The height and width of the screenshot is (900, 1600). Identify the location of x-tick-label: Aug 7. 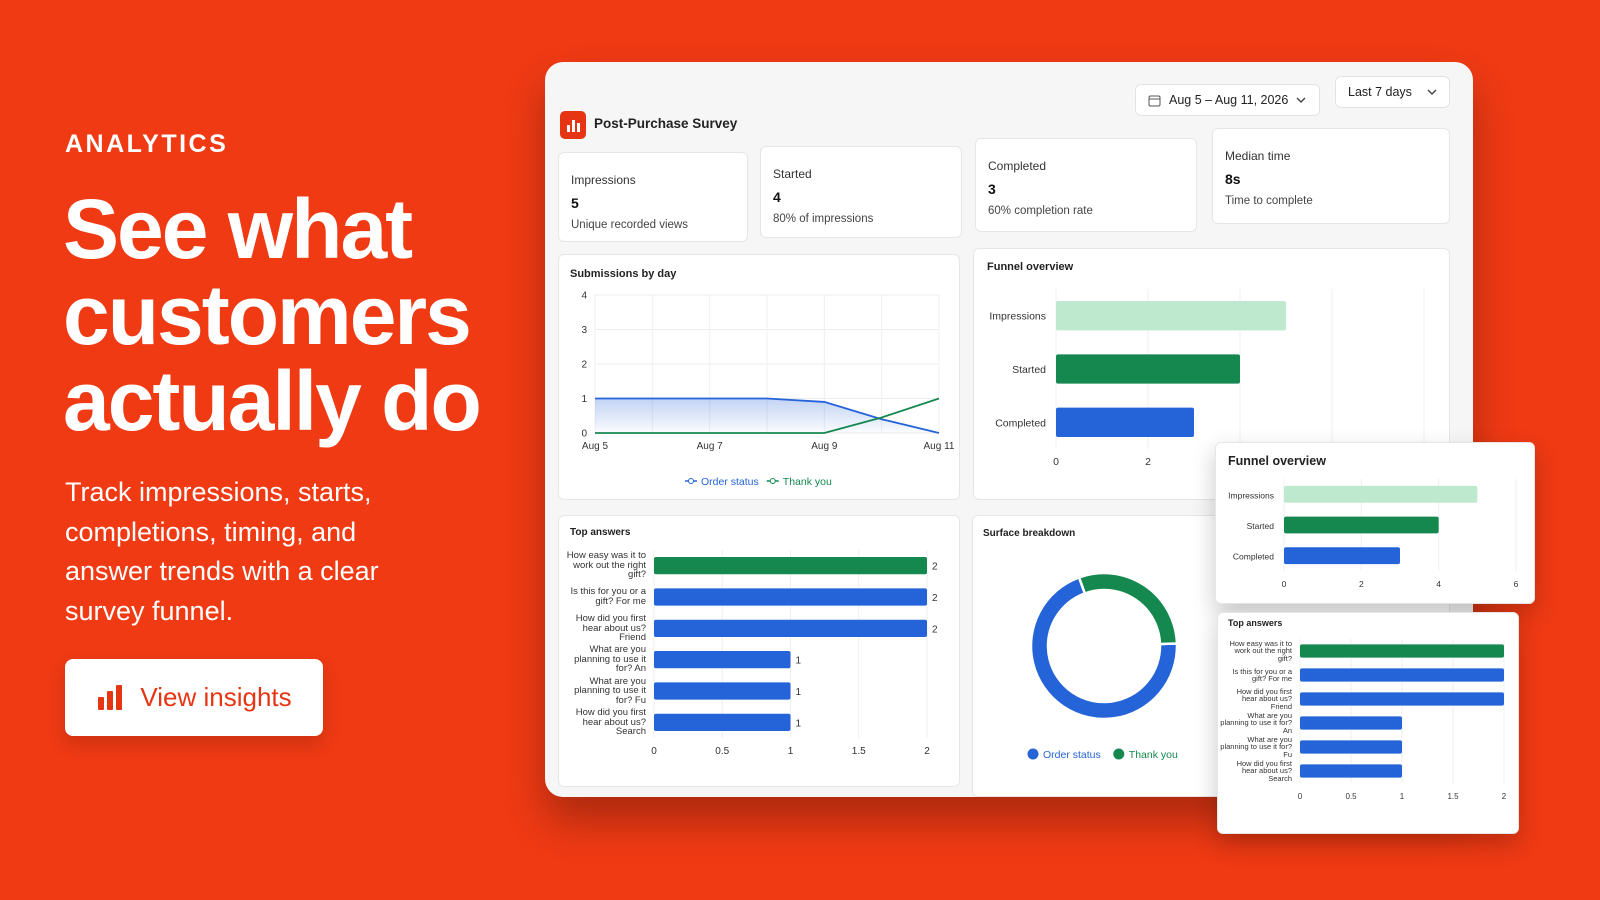
(710, 446).